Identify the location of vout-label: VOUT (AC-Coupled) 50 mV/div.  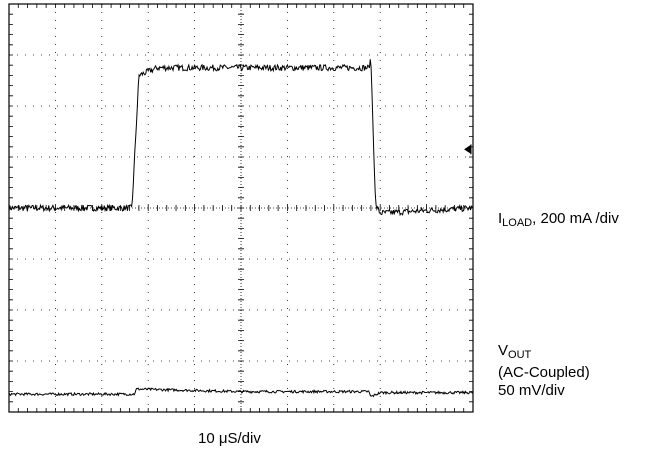
(544, 370).